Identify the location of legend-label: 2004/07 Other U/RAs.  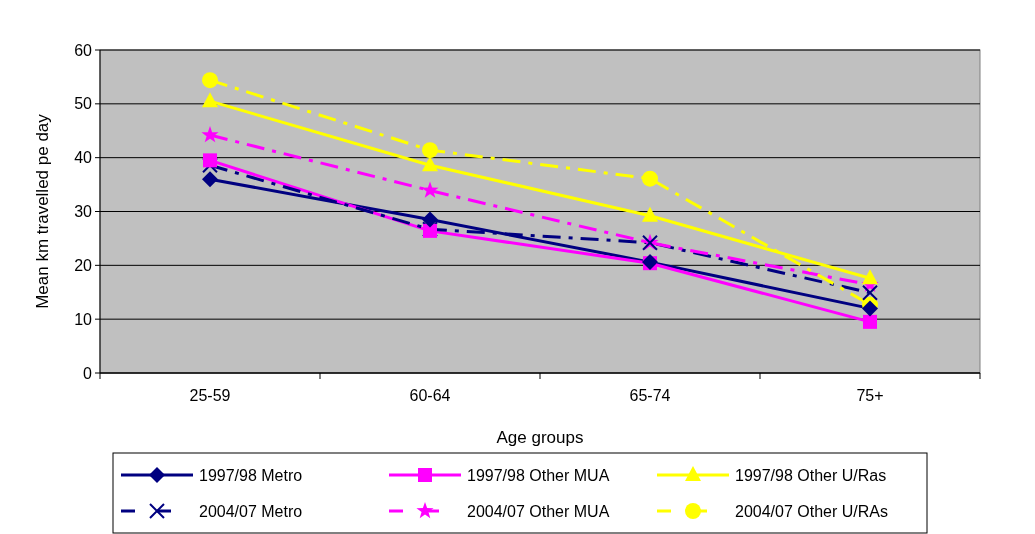
(811, 511).